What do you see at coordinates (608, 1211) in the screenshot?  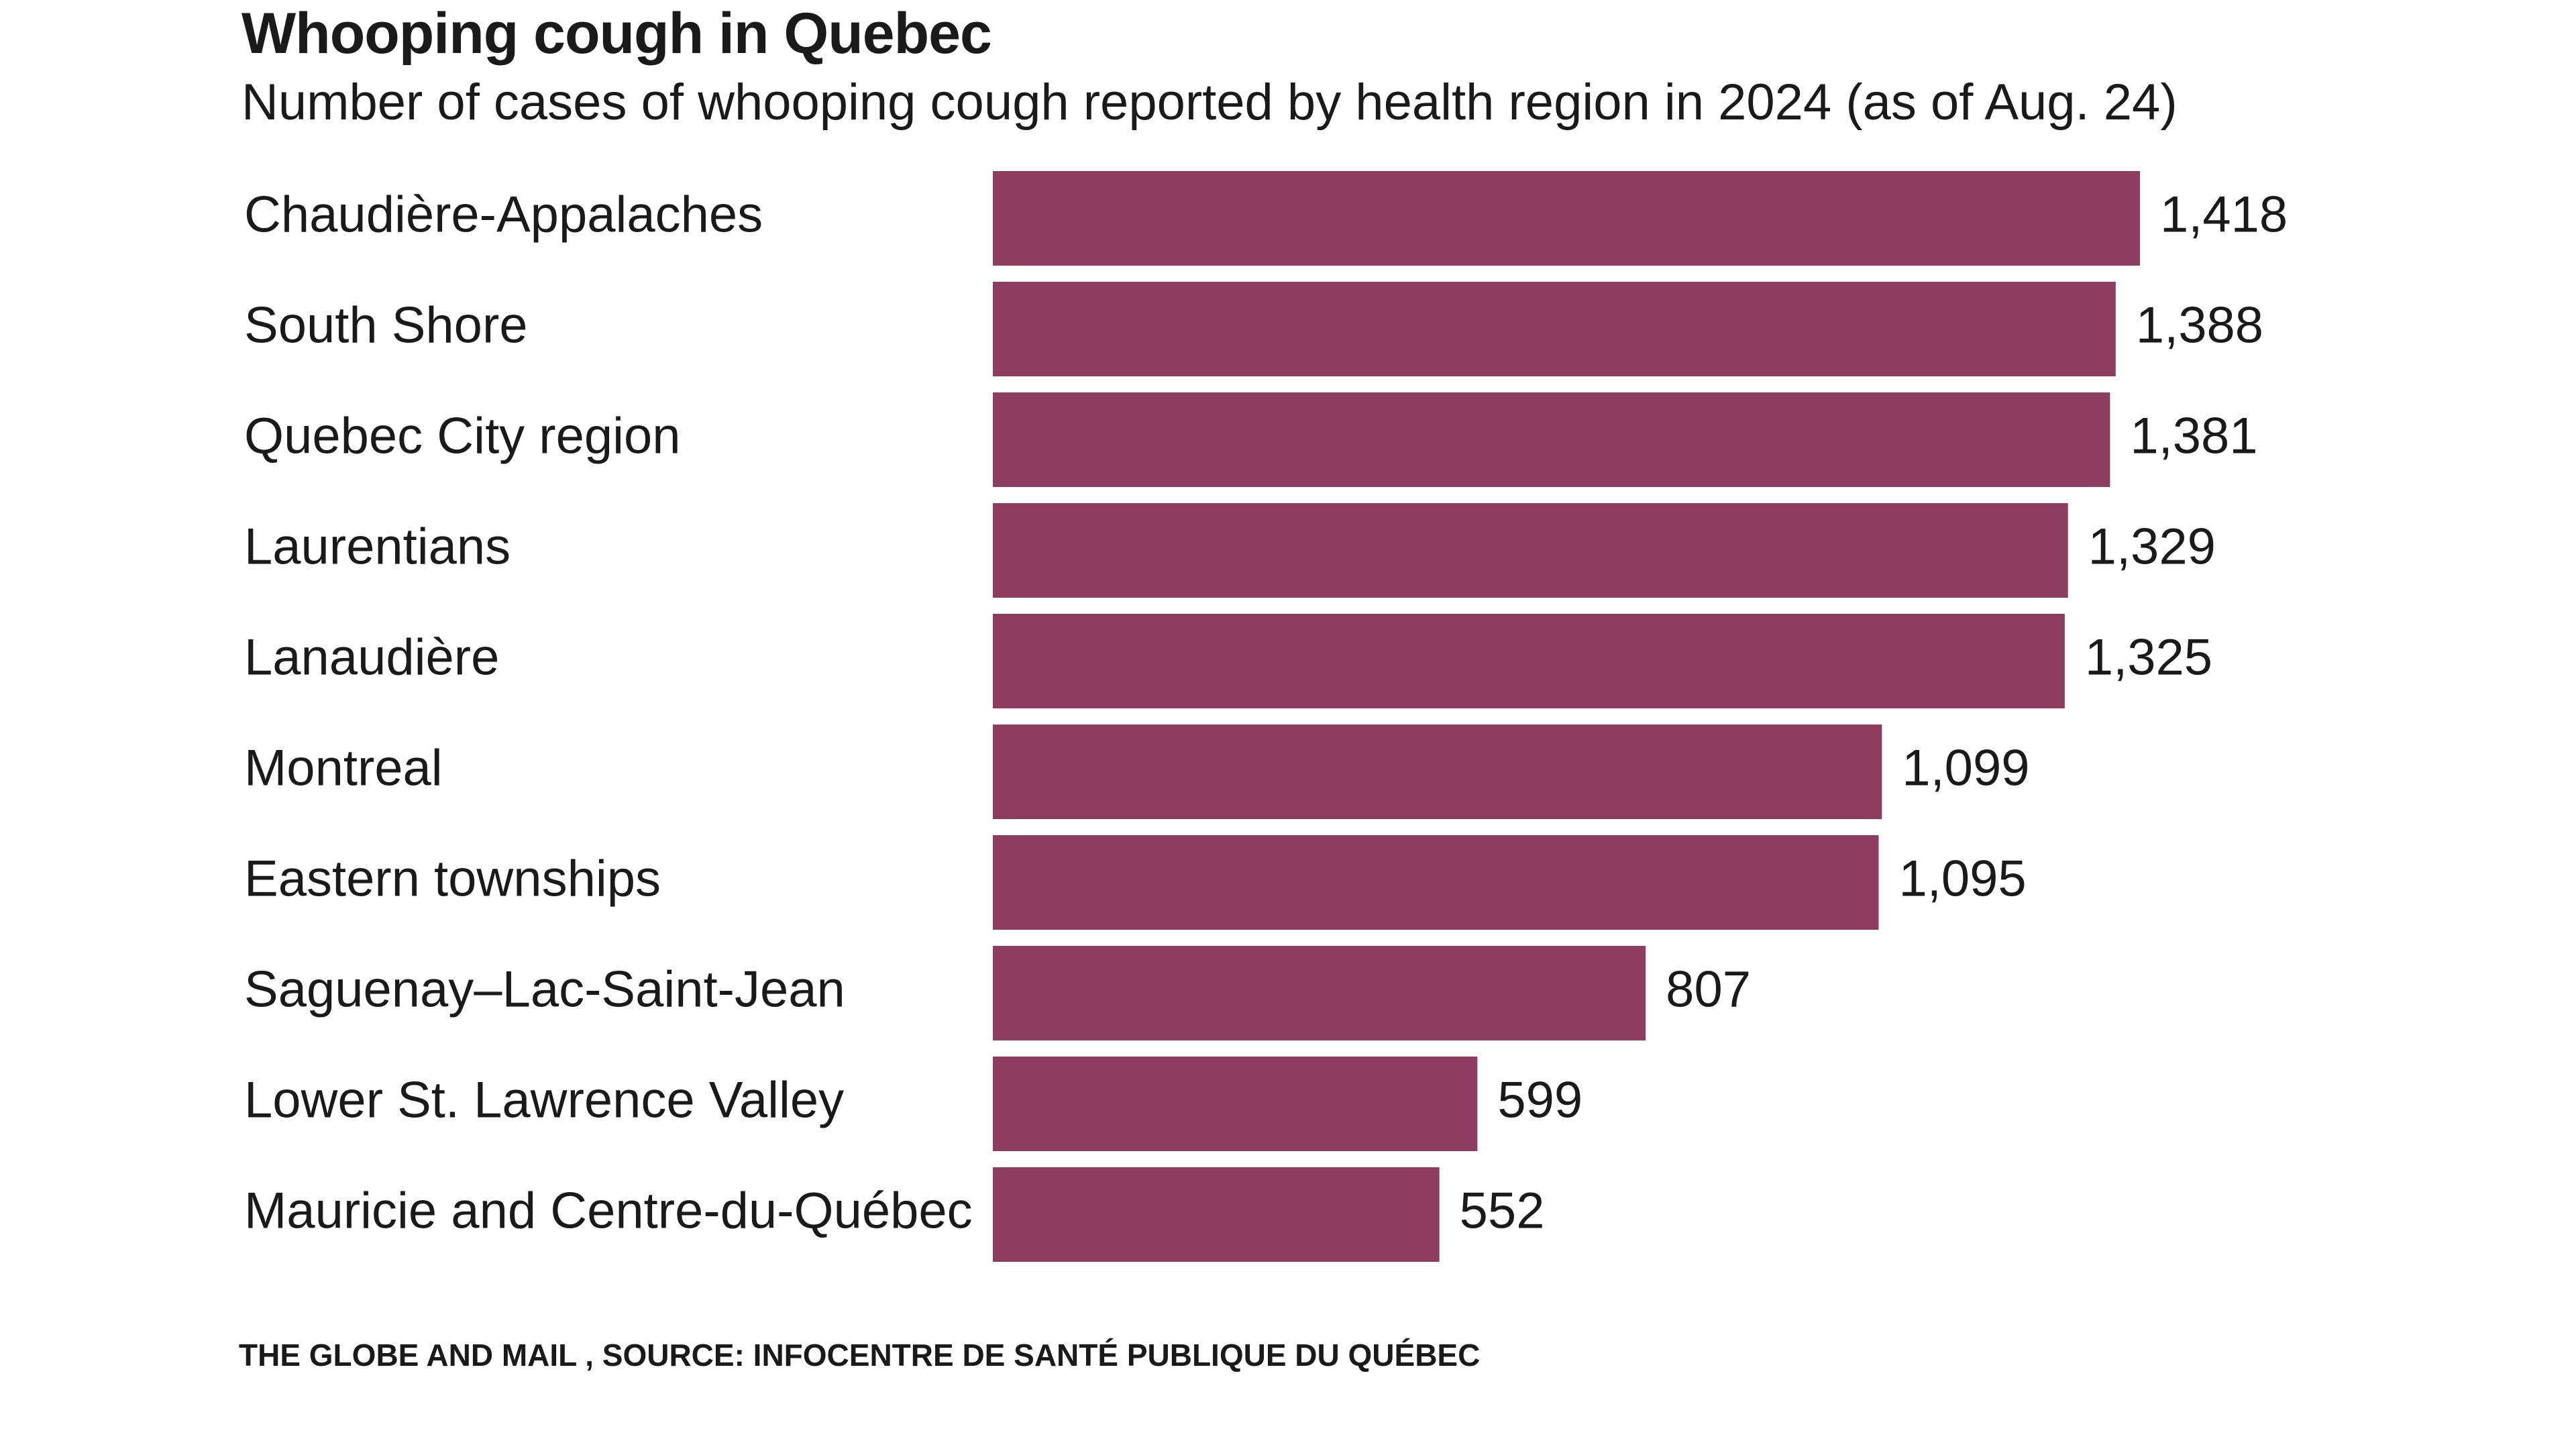 I see `category-label: Mauricie and Centre-du-Québec` at bounding box center [608, 1211].